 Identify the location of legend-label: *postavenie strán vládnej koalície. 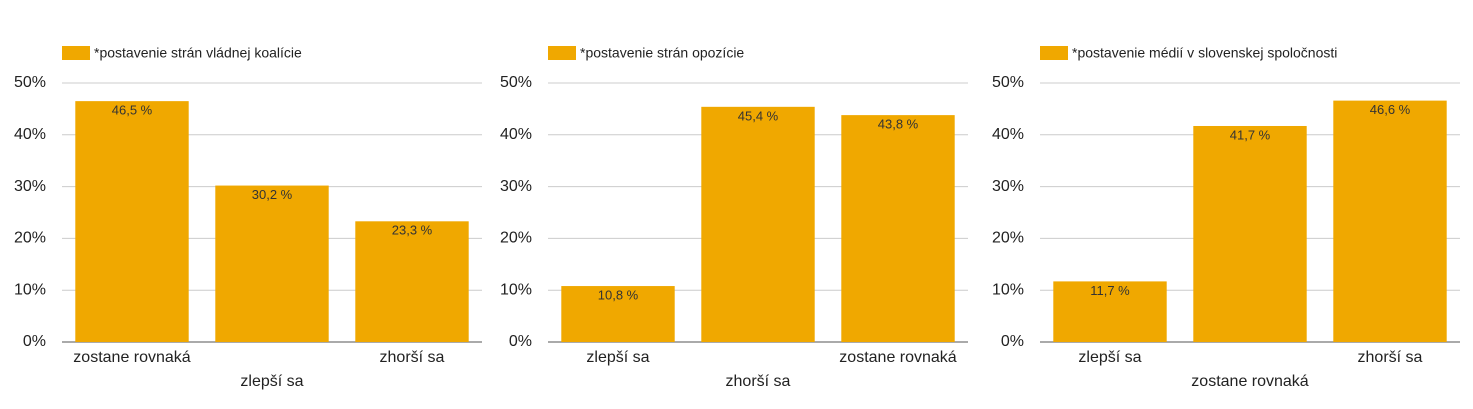
(198, 53).